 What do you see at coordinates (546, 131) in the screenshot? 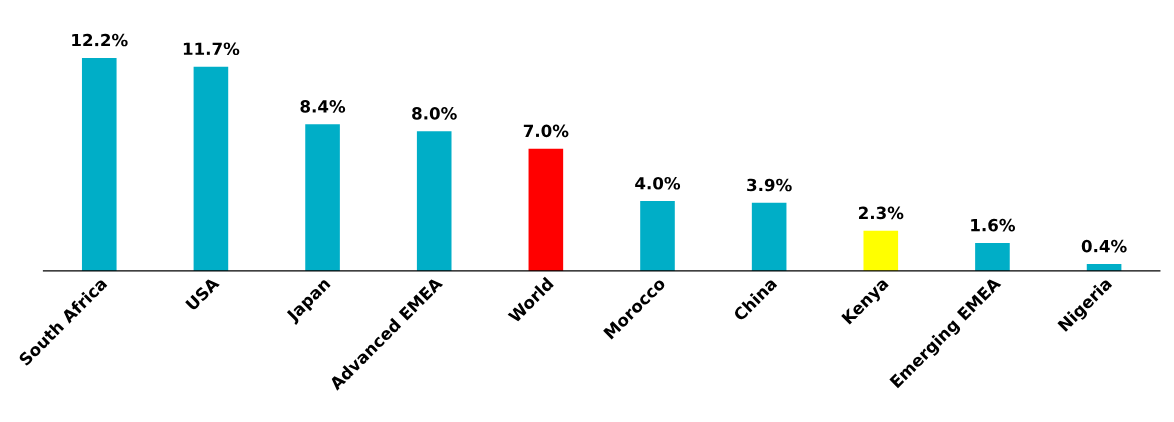
I see `data-label: 7.0%` at bounding box center [546, 131].